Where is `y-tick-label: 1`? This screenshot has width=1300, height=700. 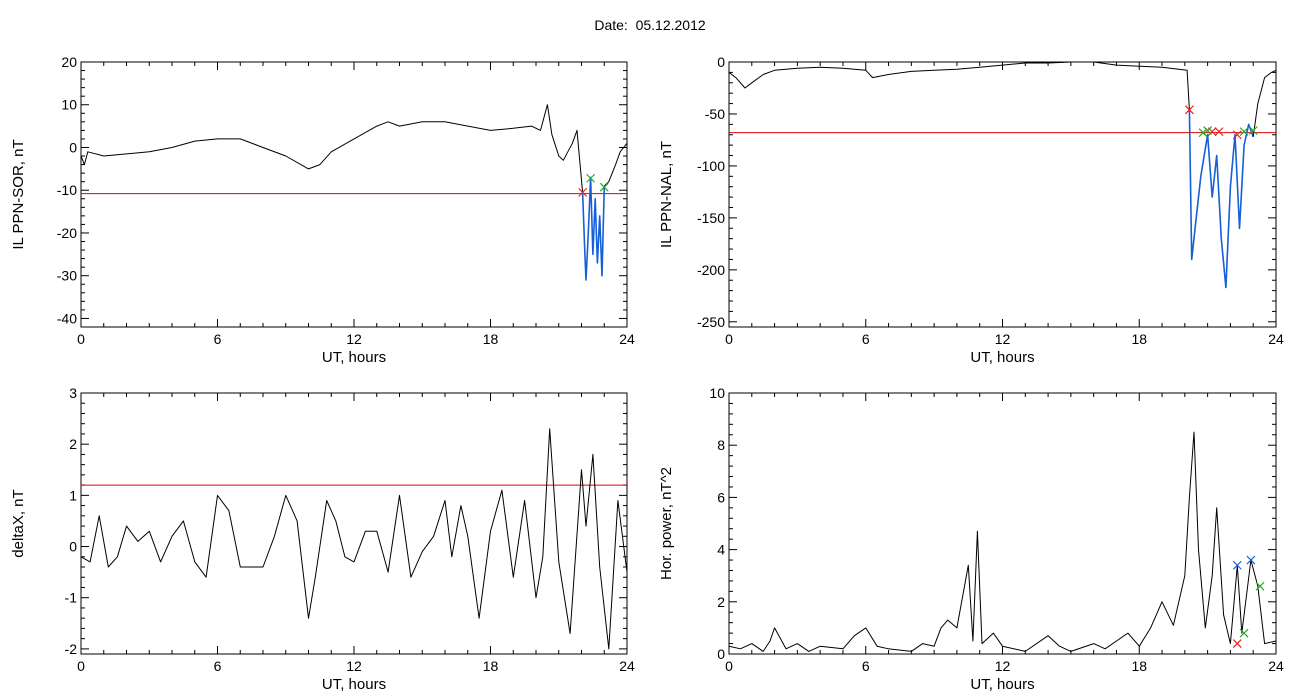 y-tick-label: 1 is located at coordinates (73, 495).